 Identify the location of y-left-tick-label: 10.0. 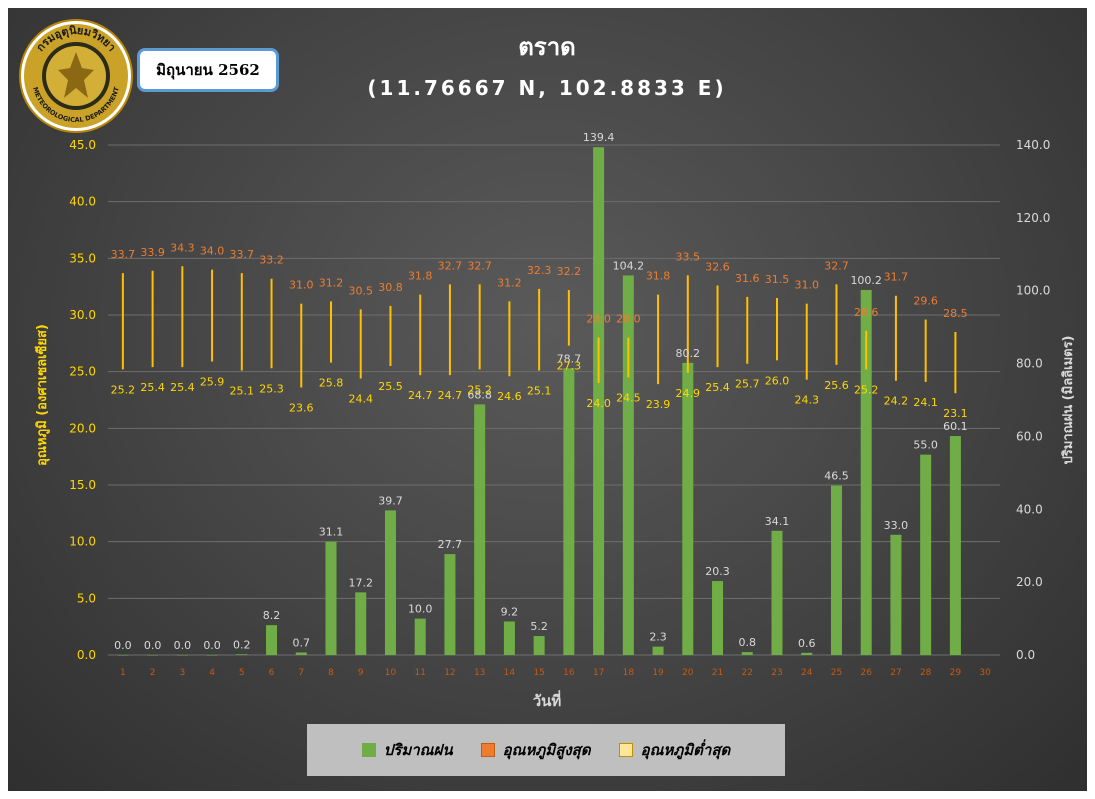
(82, 542).